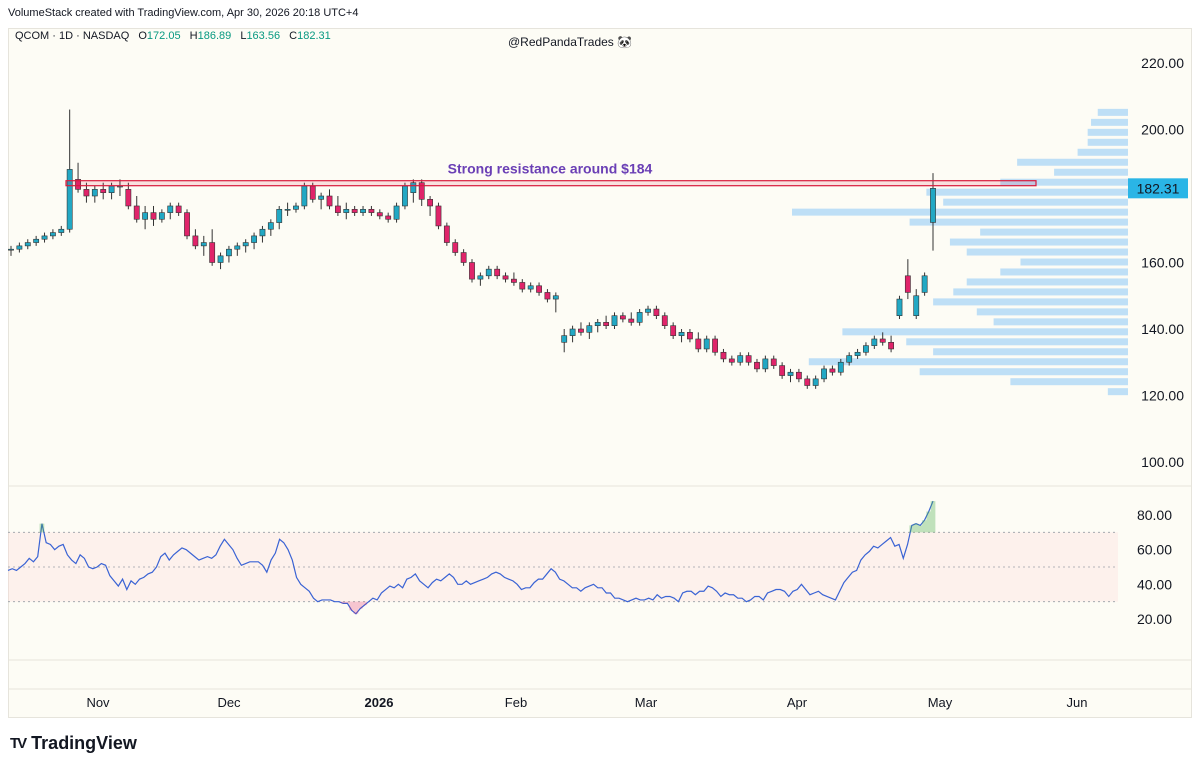 The width and height of the screenshot is (1200, 768). I want to click on close-value: 182.31, so click(314, 36).